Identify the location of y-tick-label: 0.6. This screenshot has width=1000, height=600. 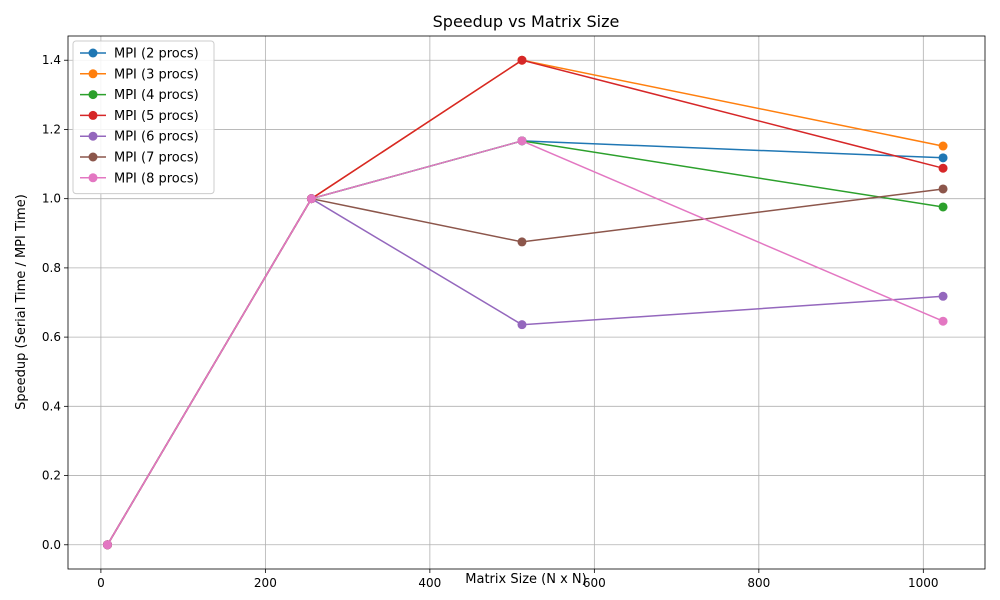
(51, 337).